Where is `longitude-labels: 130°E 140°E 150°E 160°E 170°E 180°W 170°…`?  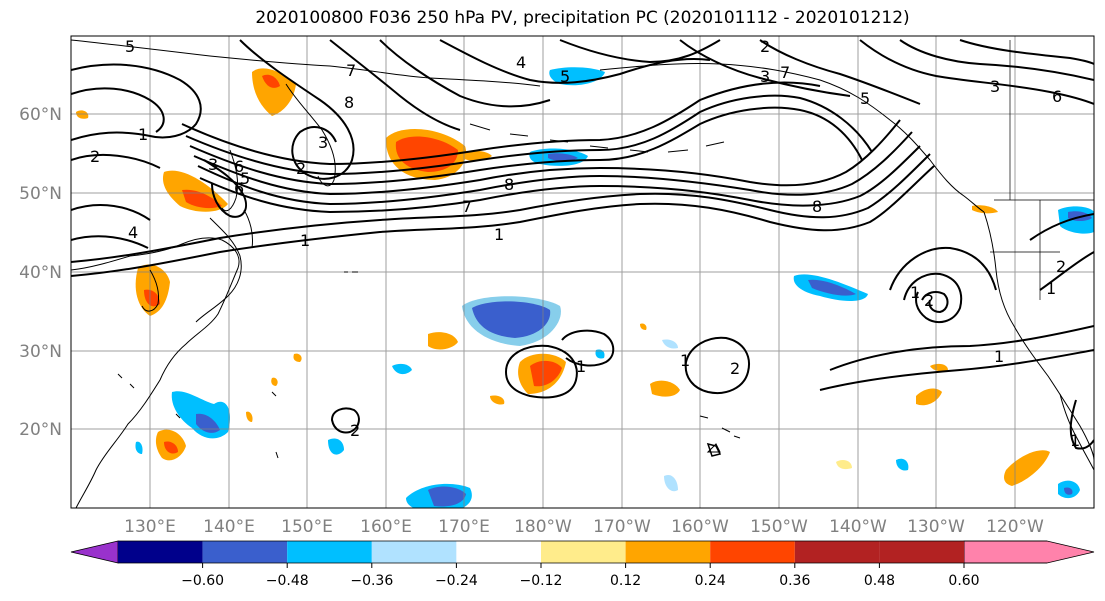
longitude-labels: 130°E 140°E 150°E 160°E 170°E 180°W 170°… is located at coordinates (584, 527).